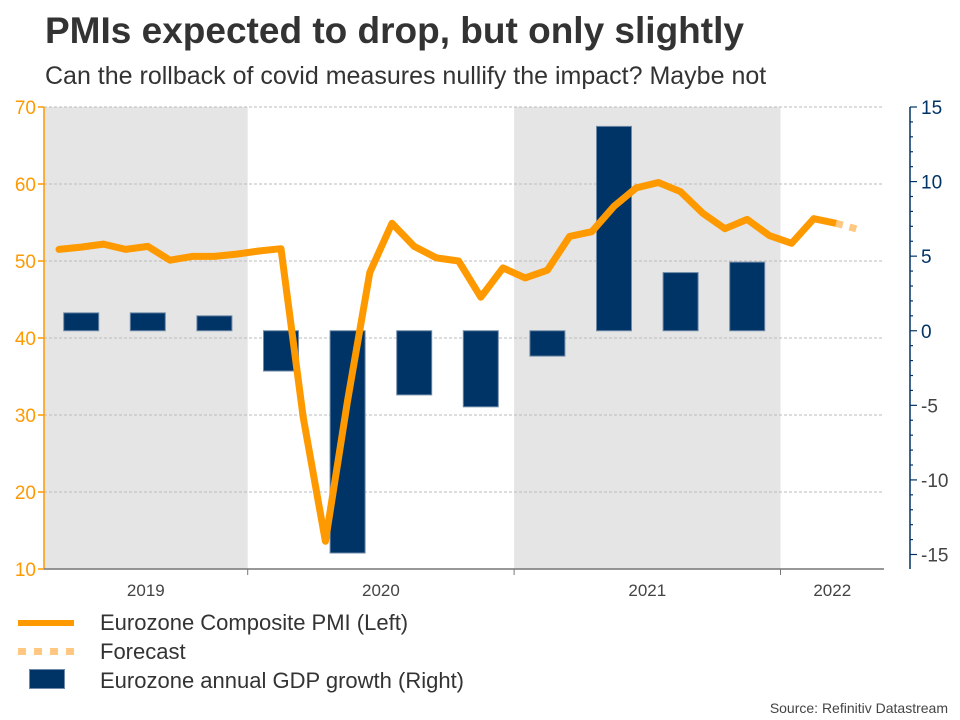  I want to click on left-axis-ticks: 10 20 30 40 50 60 70, so click(29, 339).